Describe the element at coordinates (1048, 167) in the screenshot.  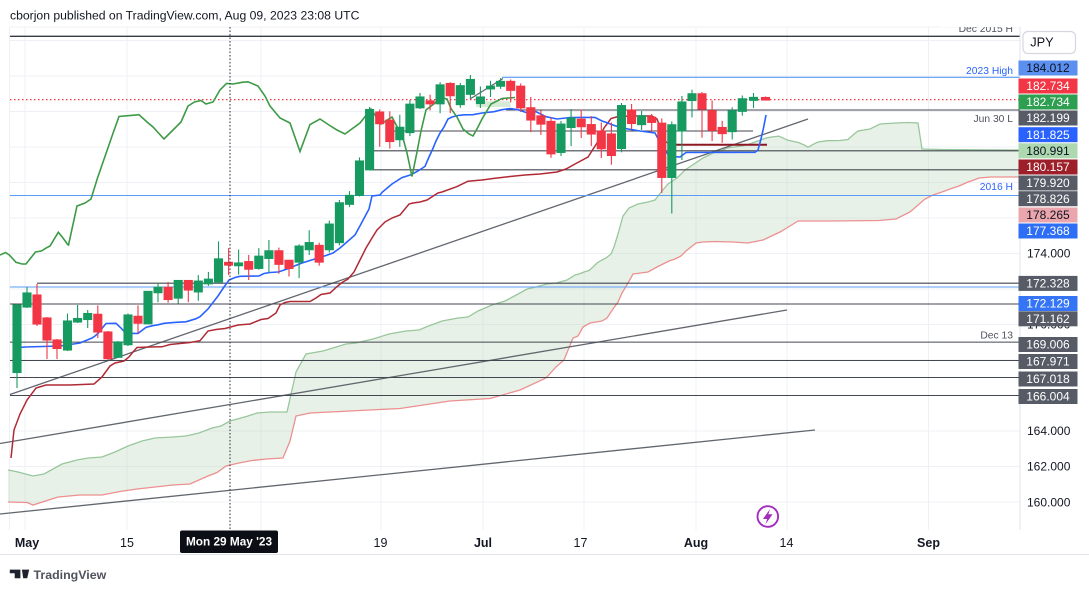
I see `svg-text: 180.157` at that location.